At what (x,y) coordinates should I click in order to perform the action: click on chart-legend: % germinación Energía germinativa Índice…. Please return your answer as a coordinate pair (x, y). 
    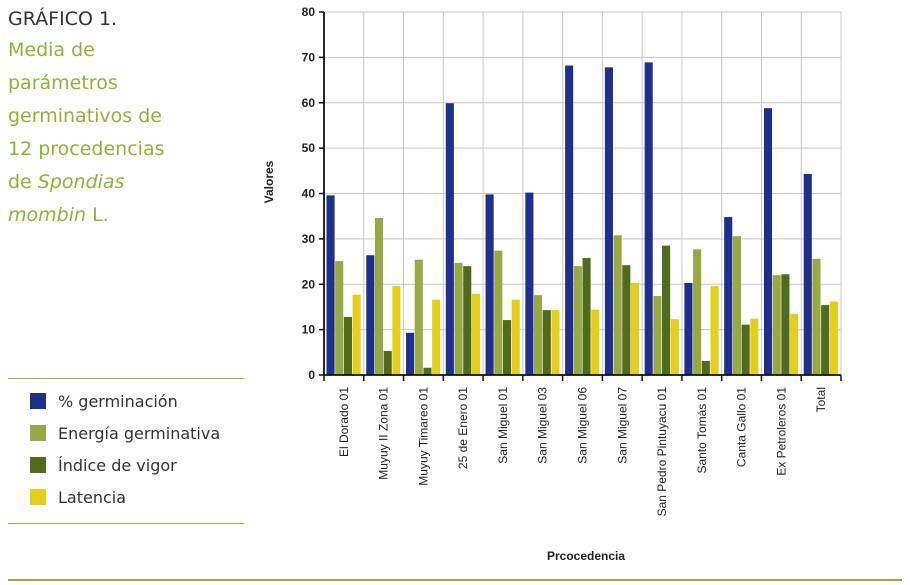
    Looking at the image, I should click on (126, 451).